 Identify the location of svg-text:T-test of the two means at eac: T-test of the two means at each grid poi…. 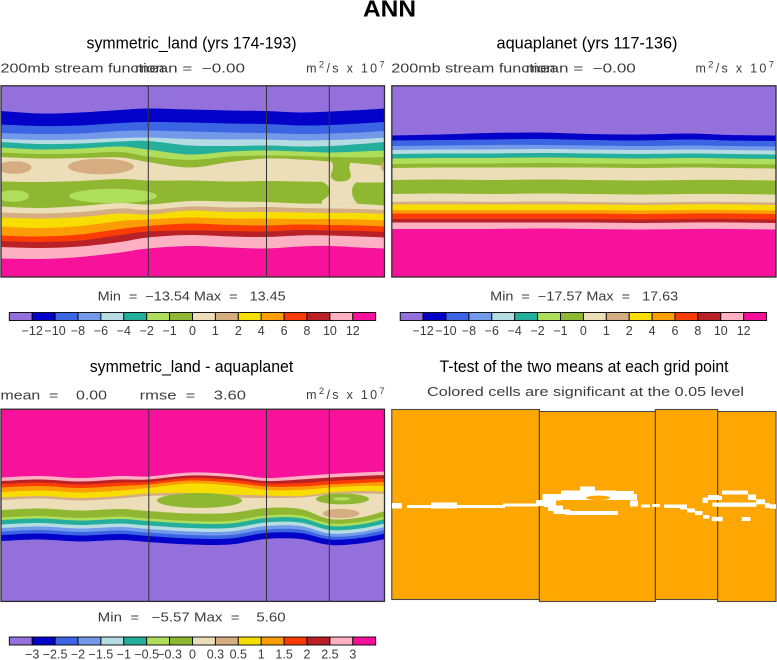
(584, 367).